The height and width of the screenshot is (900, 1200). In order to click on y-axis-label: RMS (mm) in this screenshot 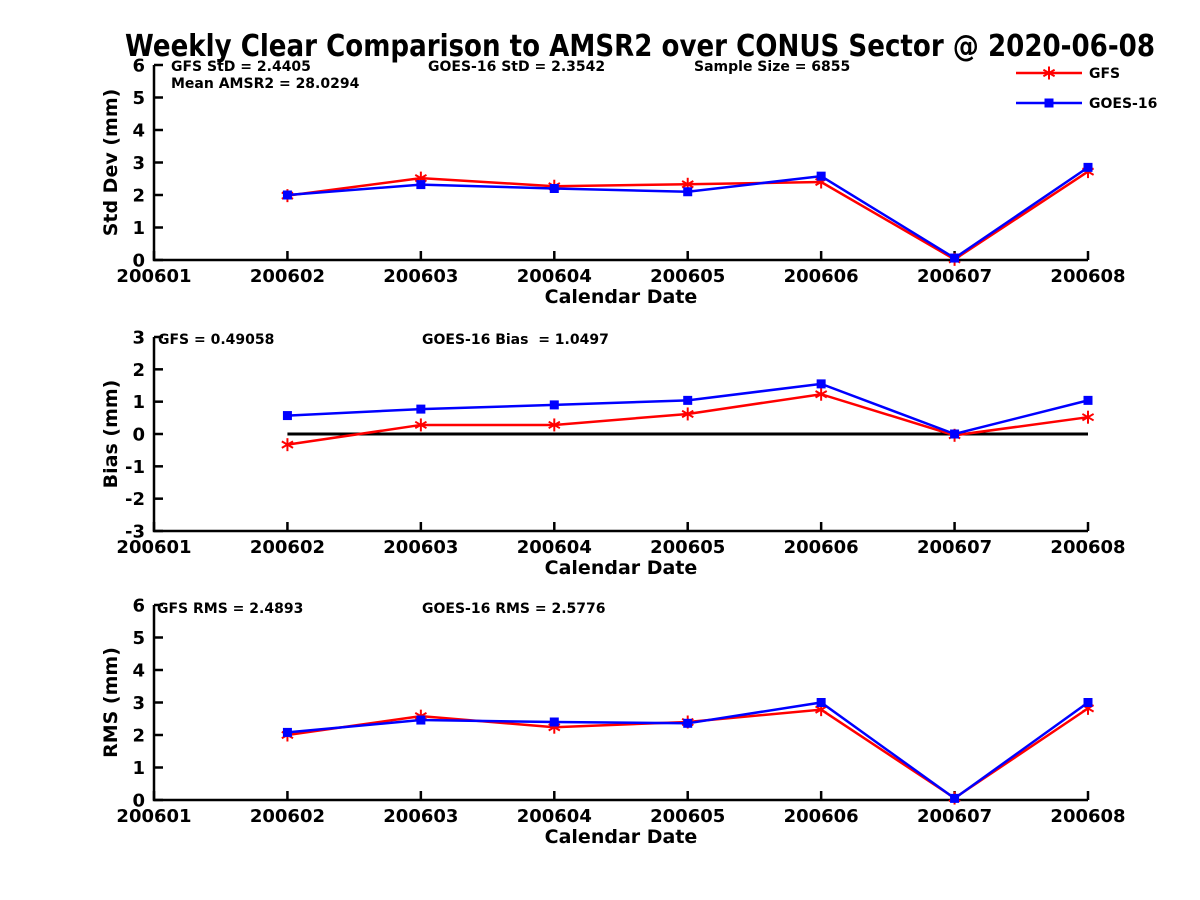, I will do `click(111, 702)`.